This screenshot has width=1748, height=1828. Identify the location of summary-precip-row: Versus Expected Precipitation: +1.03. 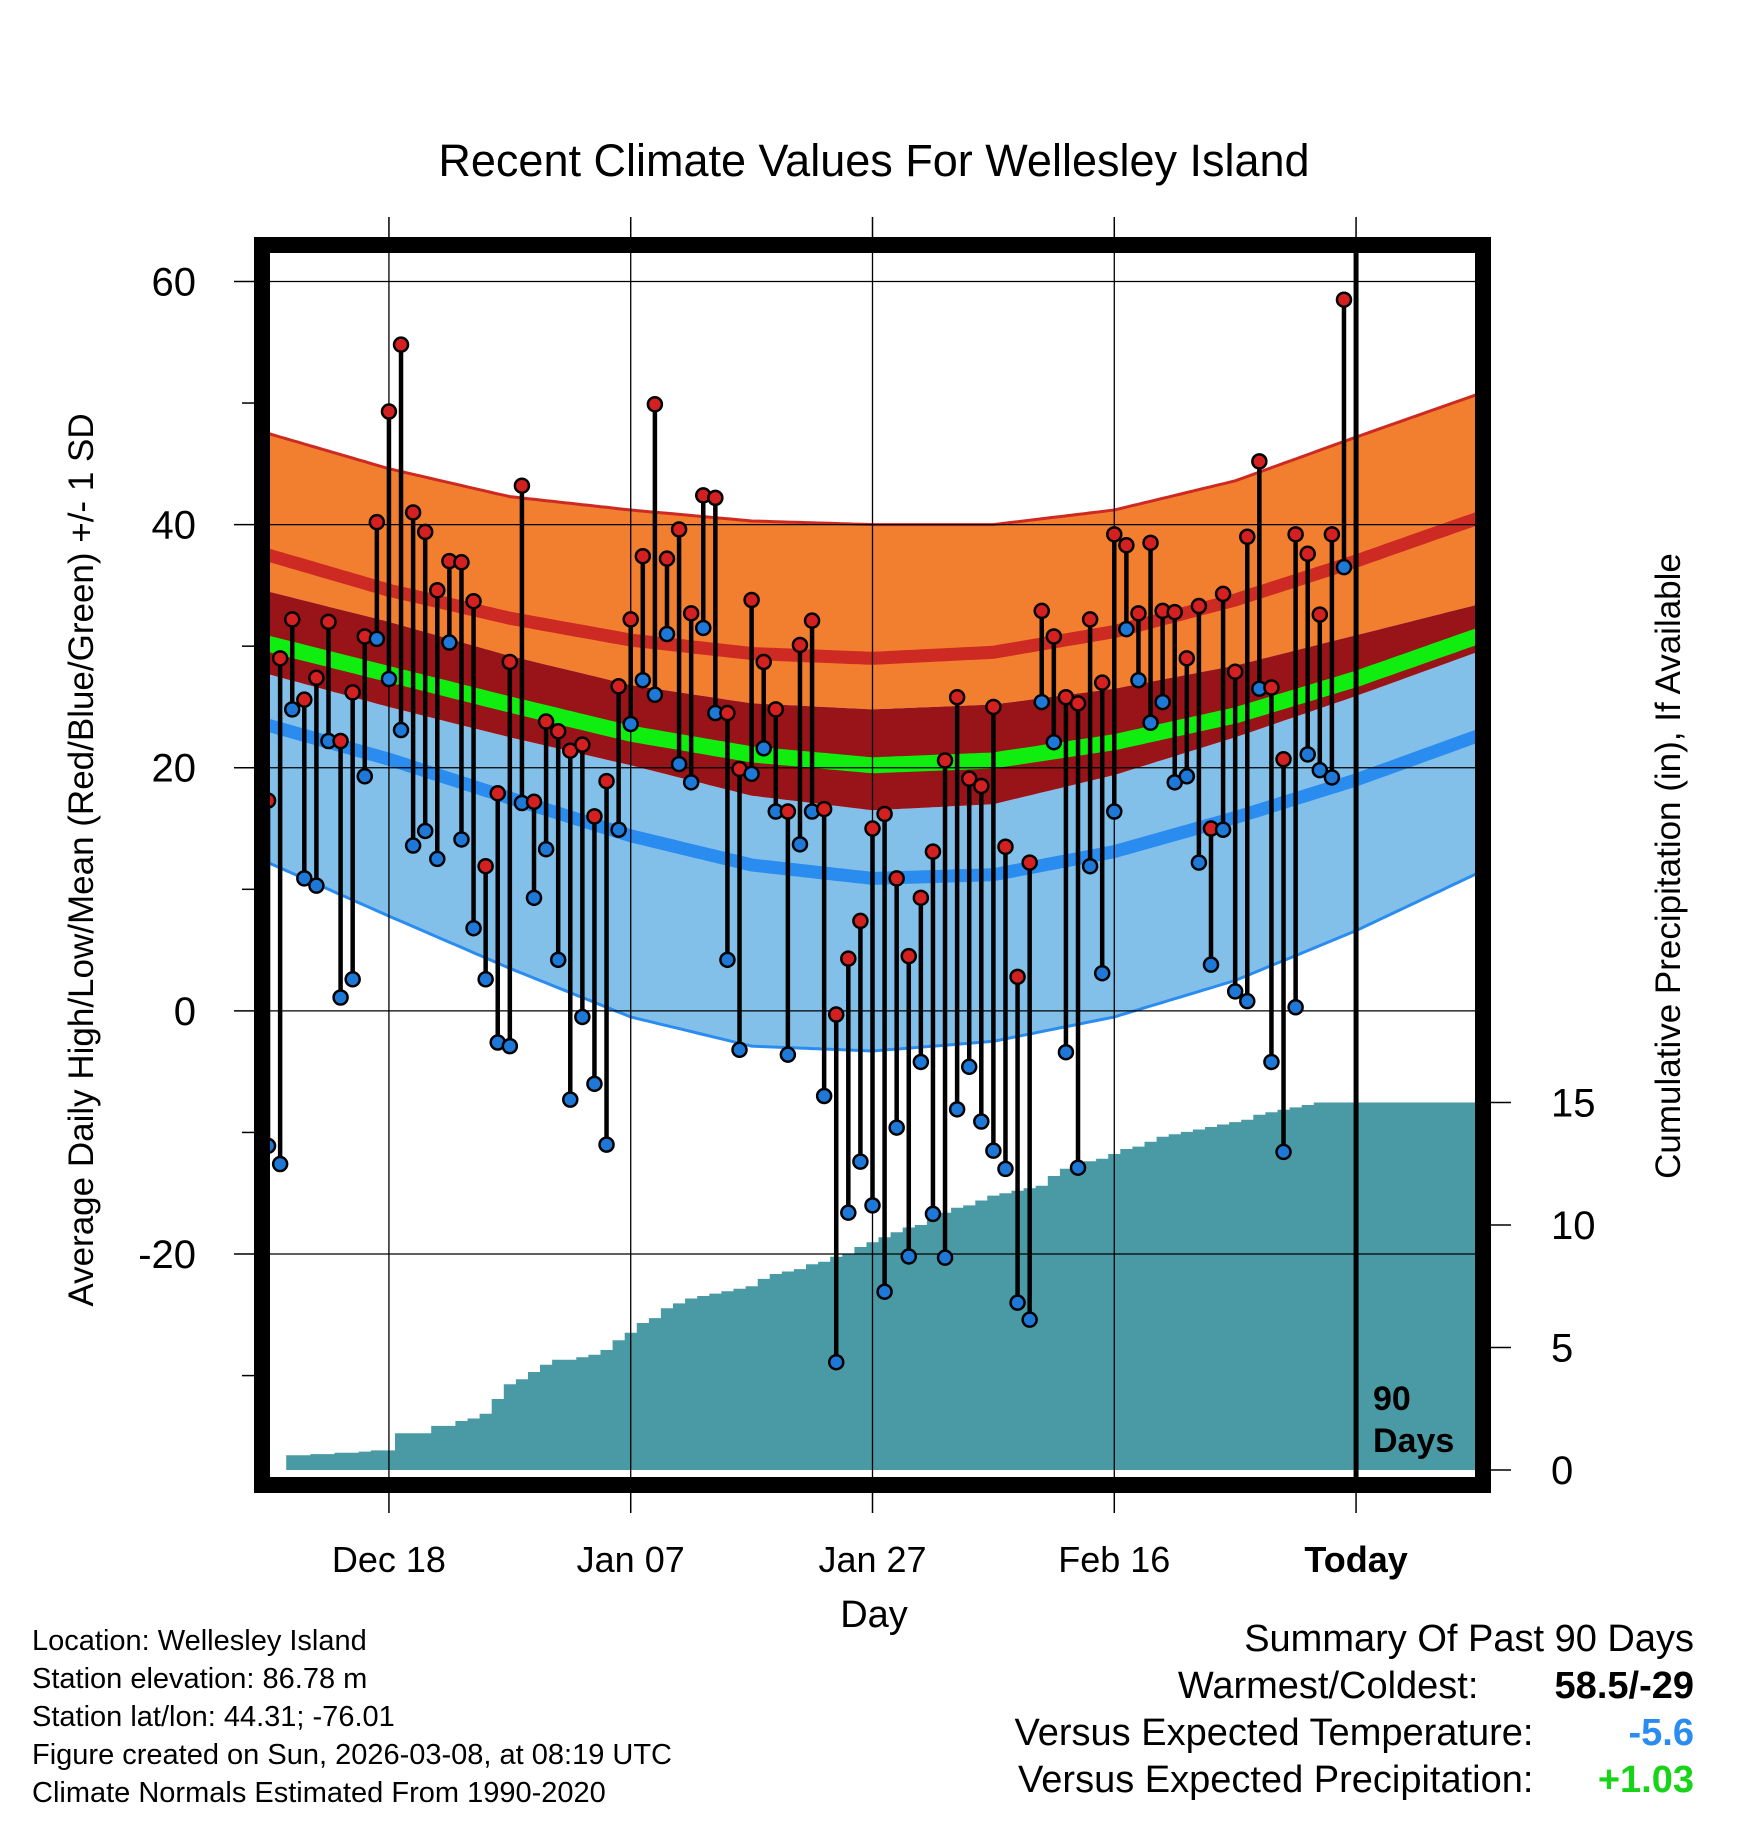
(1354, 1780).